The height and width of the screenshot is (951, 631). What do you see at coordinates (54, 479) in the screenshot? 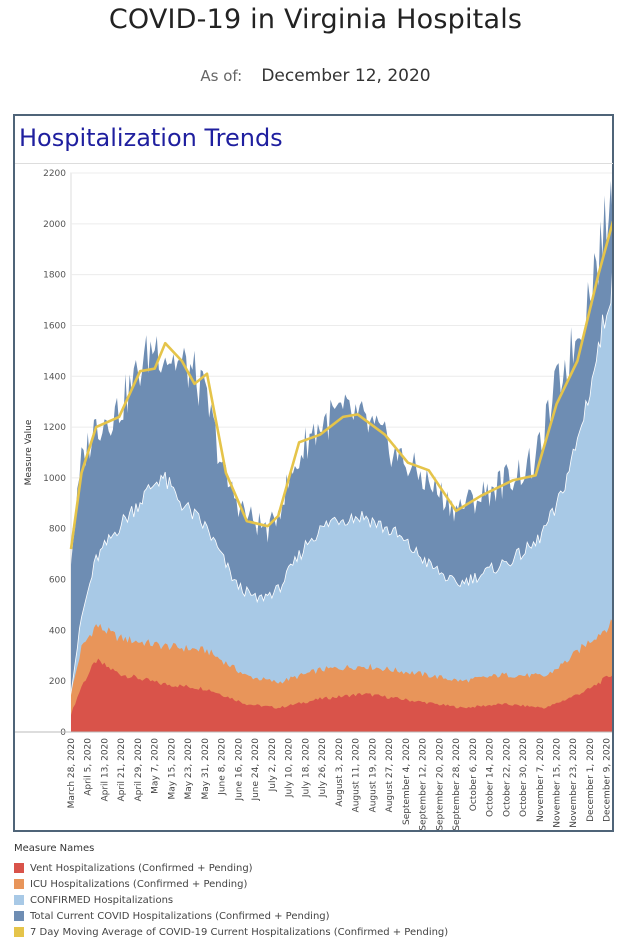
I see `y-tick-label: 1000` at bounding box center [54, 479].